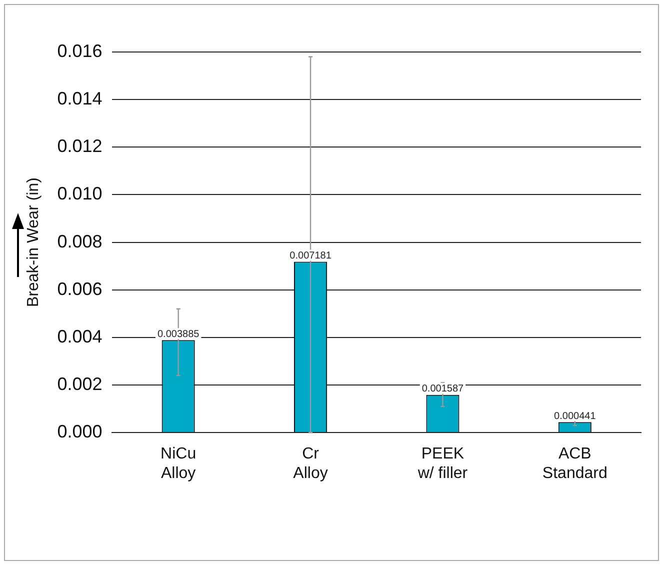 This screenshot has height=565, width=663. Describe the element at coordinates (79, 336) in the screenshot. I see `y-tick-label: 0.004` at that location.